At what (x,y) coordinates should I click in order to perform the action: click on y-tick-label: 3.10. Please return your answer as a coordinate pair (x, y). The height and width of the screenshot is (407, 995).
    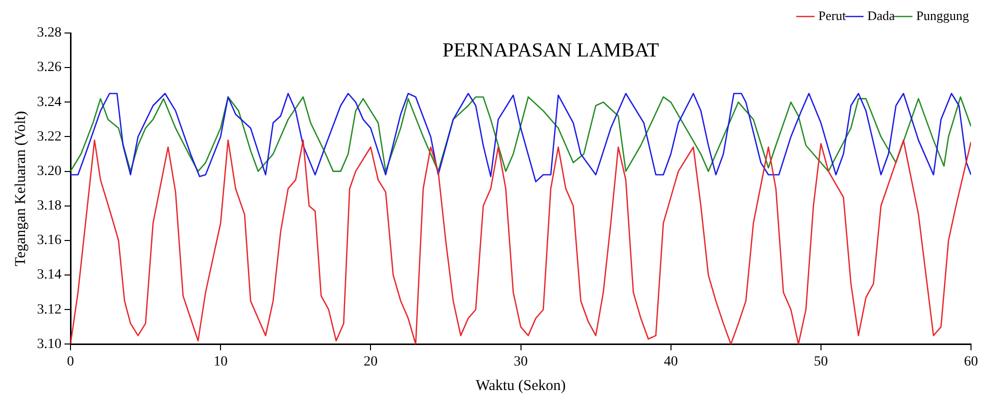
    Looking at the image, I should click on (49, 344).